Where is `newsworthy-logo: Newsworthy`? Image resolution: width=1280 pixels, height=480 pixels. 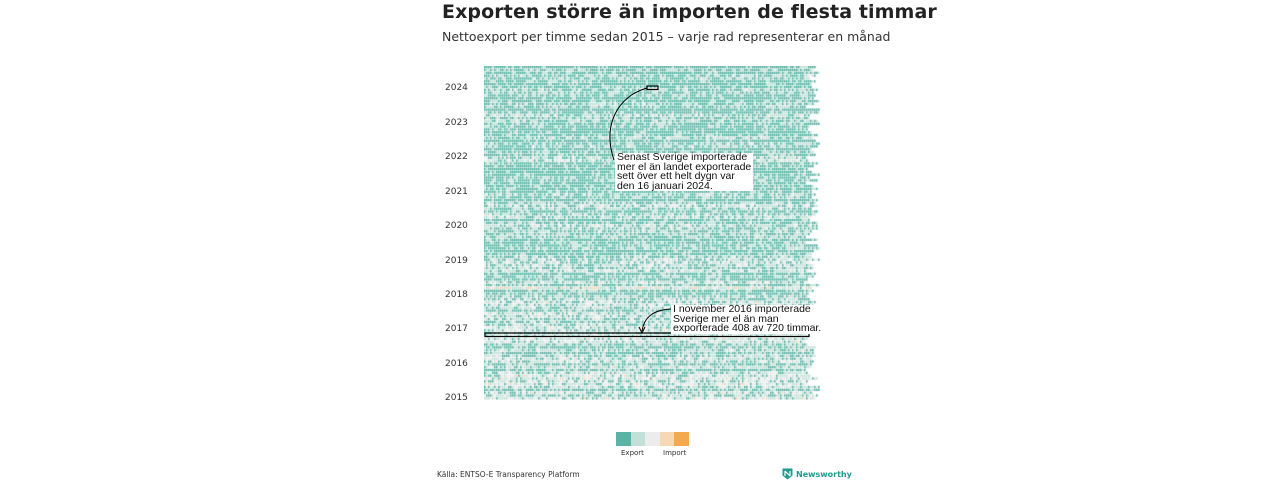 newsworthy-logo: Newsworthy is located at coordinates (817, 474).